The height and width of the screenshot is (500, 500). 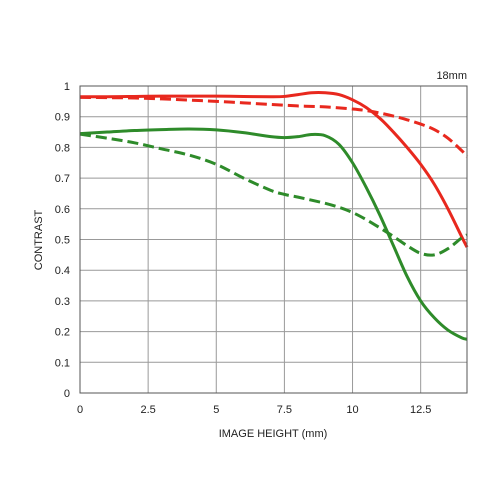 I want to click on x-tick-label: 7.5, so click(x=284, y=410).